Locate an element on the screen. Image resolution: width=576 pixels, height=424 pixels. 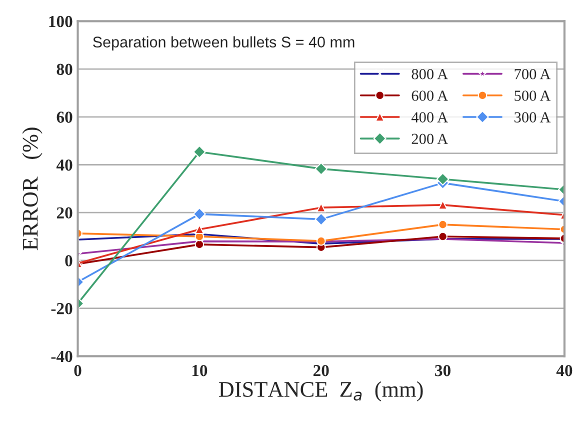
y-tick-label: 40 is located at coordinates (64, 165).